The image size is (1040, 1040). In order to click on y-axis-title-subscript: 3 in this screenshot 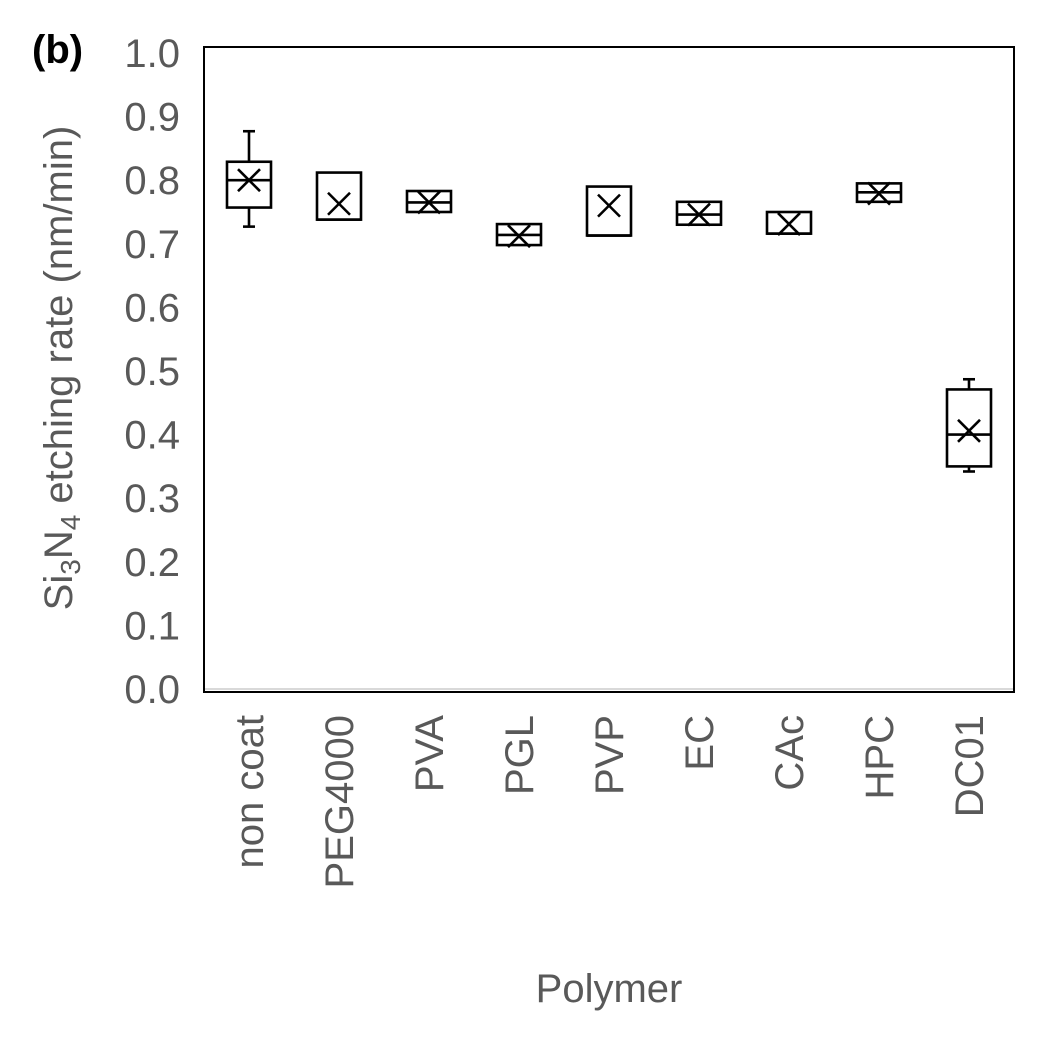, I will do `click(70, 567)`.